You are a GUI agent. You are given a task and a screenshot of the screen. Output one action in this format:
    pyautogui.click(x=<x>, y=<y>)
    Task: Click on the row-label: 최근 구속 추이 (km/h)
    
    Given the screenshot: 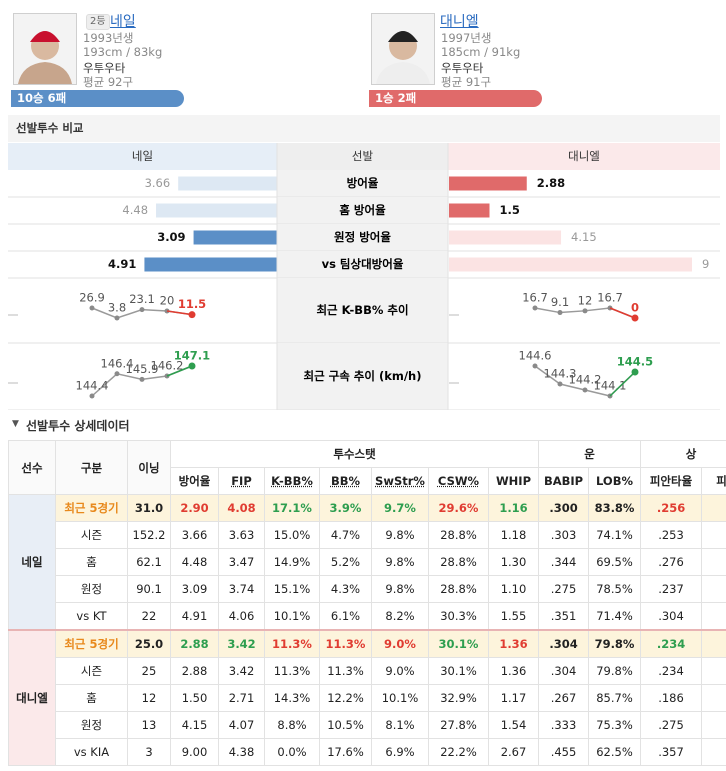 What is the action you would take?
    pyautogui.click(x=362, y=376)
    